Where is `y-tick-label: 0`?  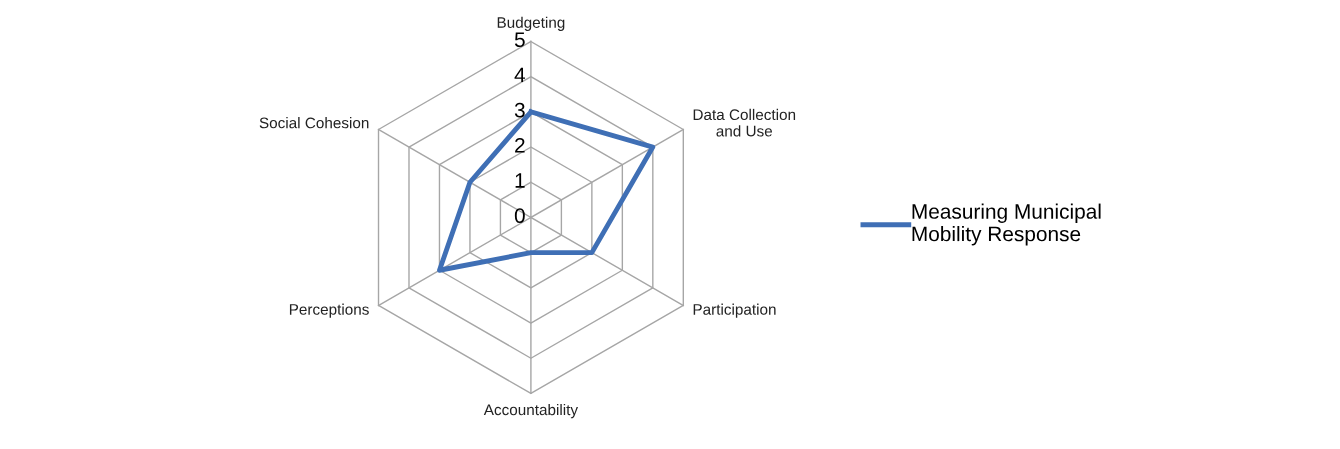 y-tick-label: 0 is located at coordinates (519, 216).